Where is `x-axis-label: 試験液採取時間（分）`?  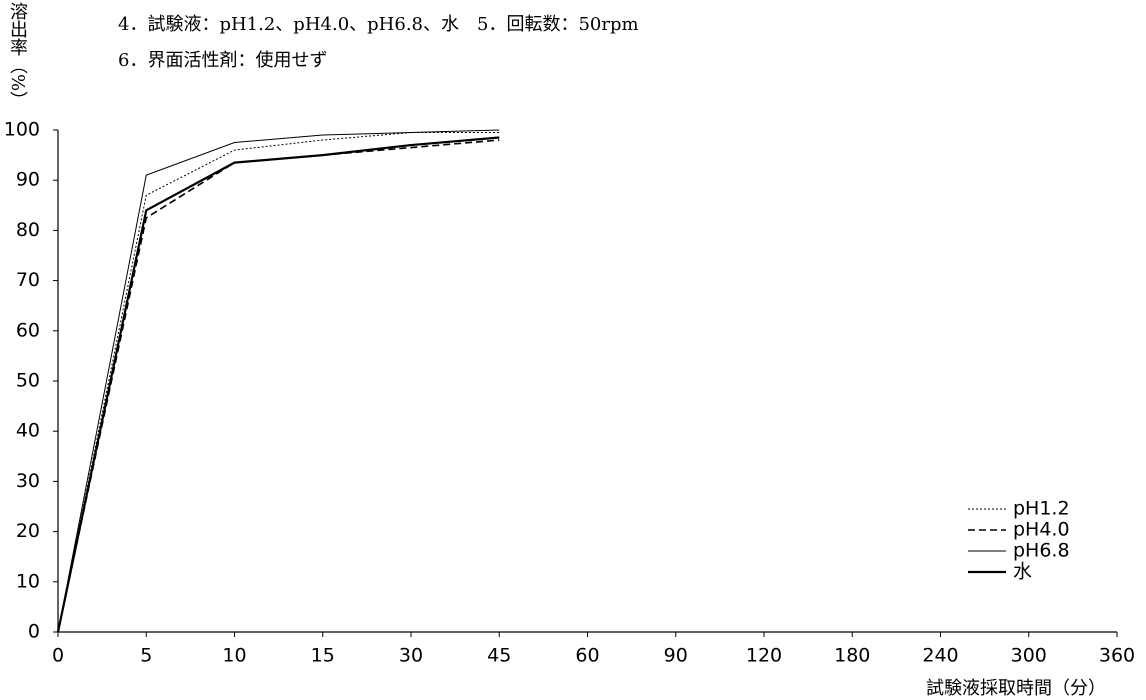 x-axis-label: 試験液採取時間（分） is located at coordinates (1016, 688).